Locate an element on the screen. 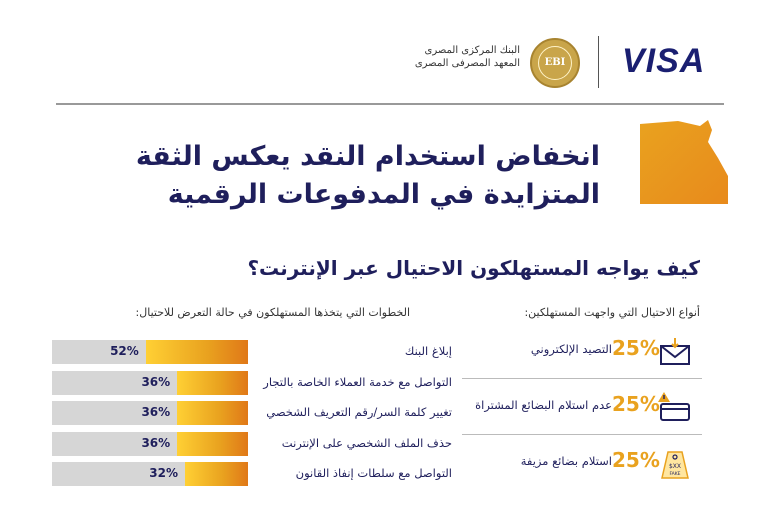 Image resolution: width=778 pixels, height=520 pixels. fraud-type-label: عدم استلام البضائع المشتراة is located at coordinates (543, 405).